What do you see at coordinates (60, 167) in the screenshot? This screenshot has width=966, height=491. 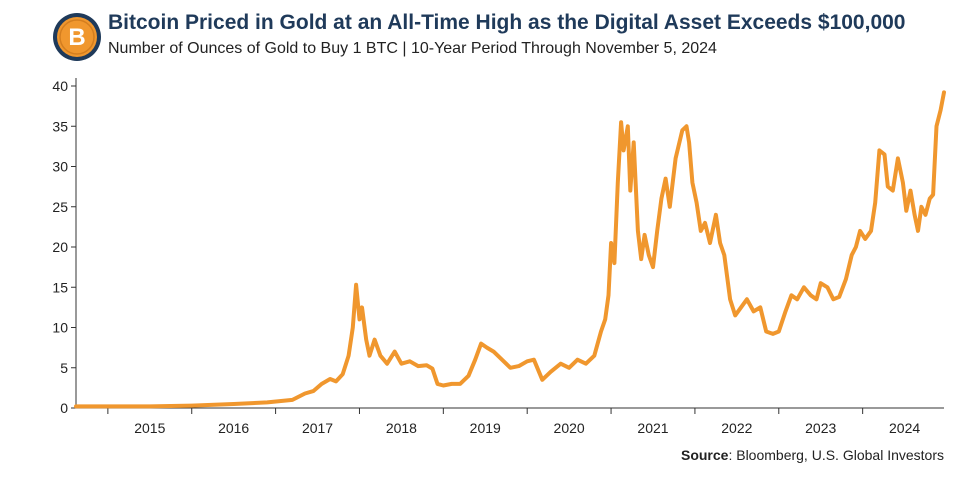 I see `y-tick-label: 30` at bounding box center [60, 167].